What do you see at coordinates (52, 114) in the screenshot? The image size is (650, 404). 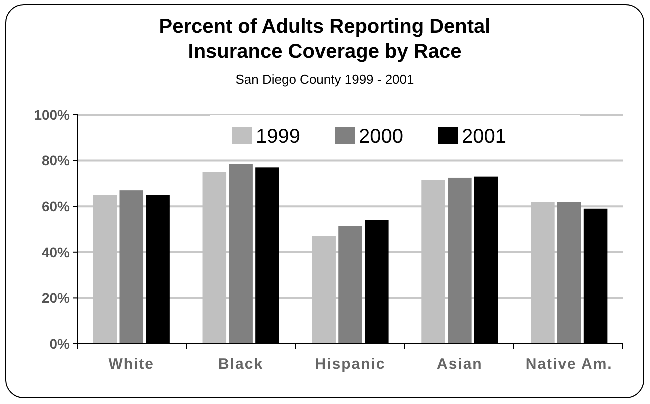 I see `y-tick-label: 100%` at bounding box center [52, 114].